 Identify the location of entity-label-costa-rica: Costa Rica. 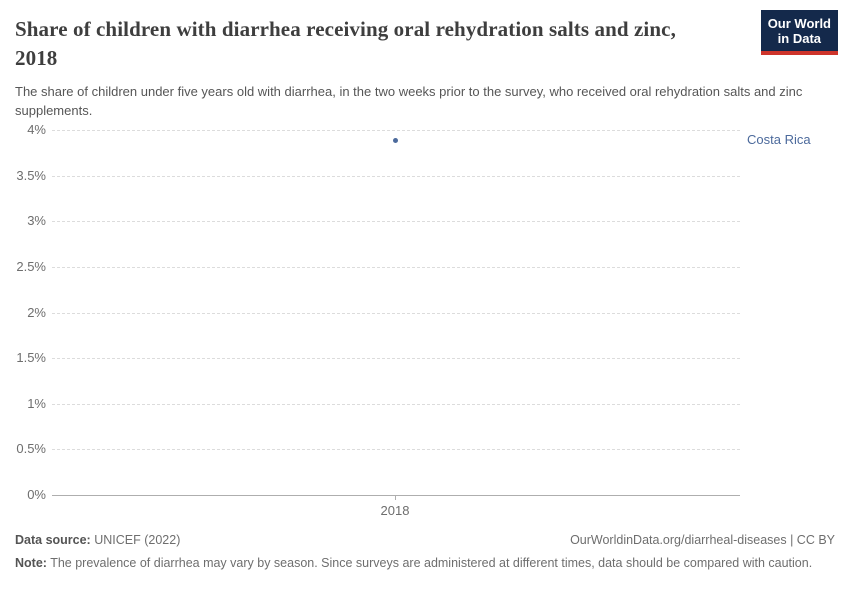
(779, 140).